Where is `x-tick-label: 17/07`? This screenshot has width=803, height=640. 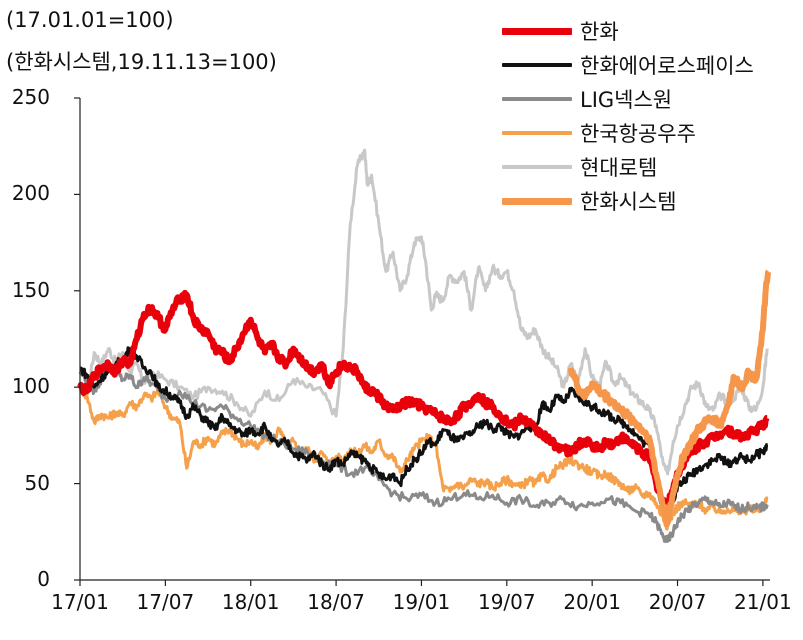 x-tick-label: 17/07 is located at coordinates (165, 602).